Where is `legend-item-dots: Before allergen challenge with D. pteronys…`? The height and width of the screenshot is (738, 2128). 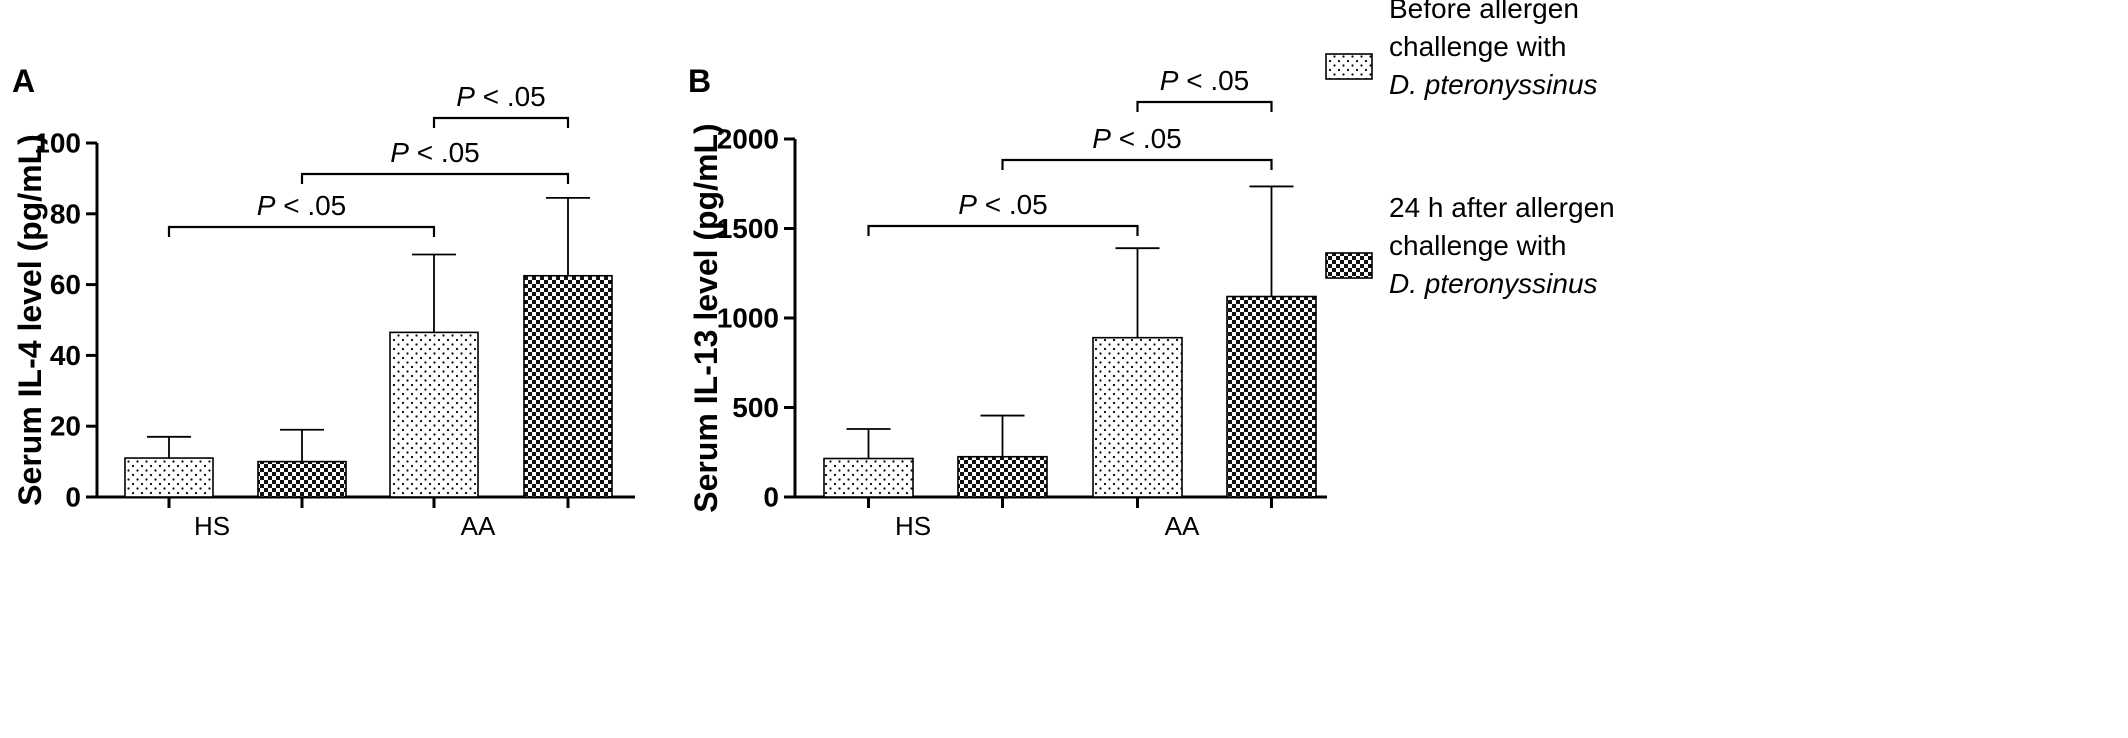 legend-item-dots: Before allergen challenge with D. pteronys… is located at coordinates (1461, 50).